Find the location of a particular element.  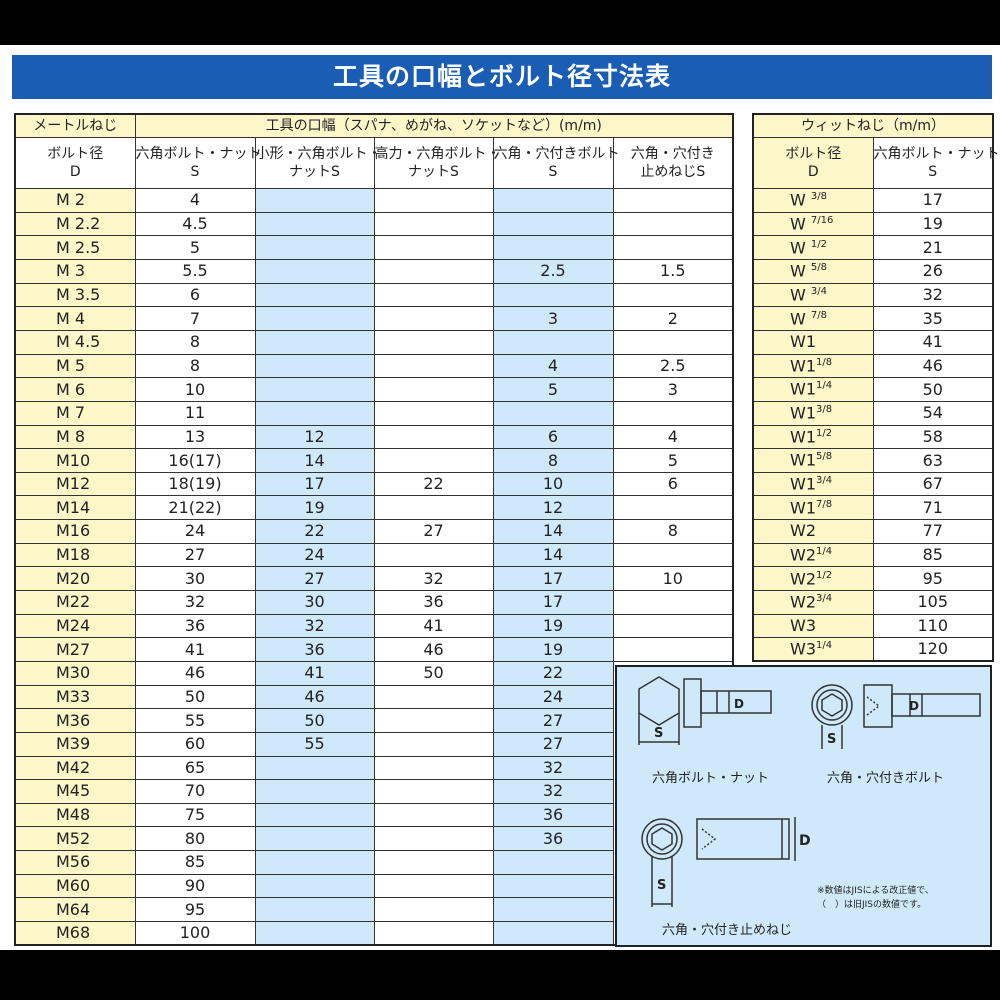

value-cell: 5 is located at coordinates (195, 248).